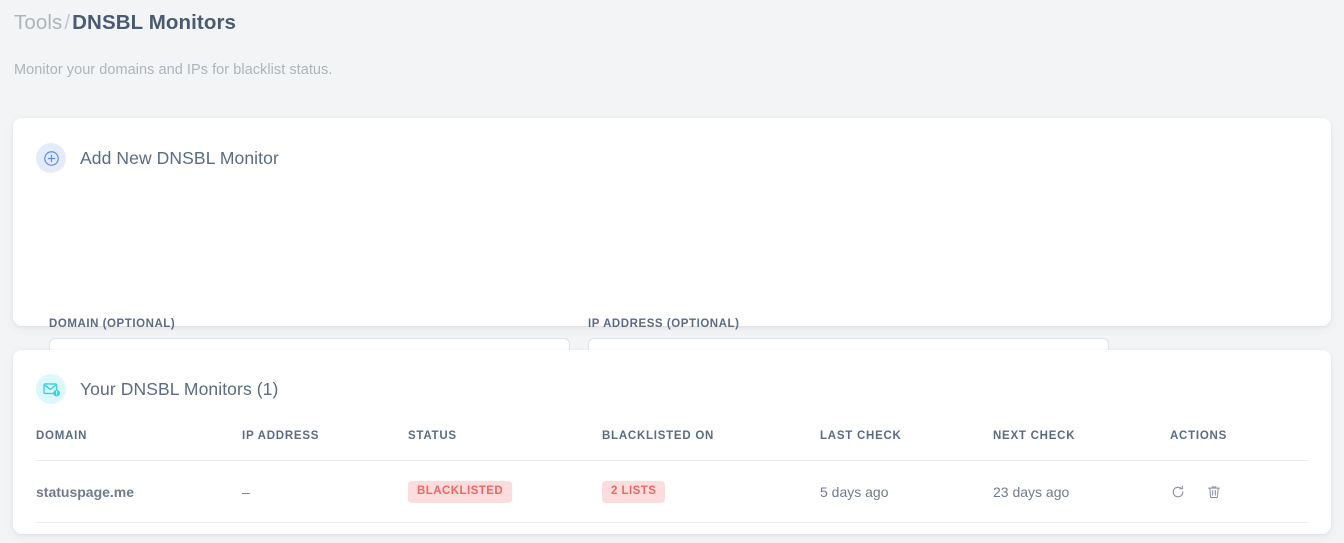 This screenshot has height=543, width=1344. What do you see at coordinates (1081, 445) in the screenshot?
I see `column-header-next-check: NEXT CHECK` at bounding box center [1081, 445].